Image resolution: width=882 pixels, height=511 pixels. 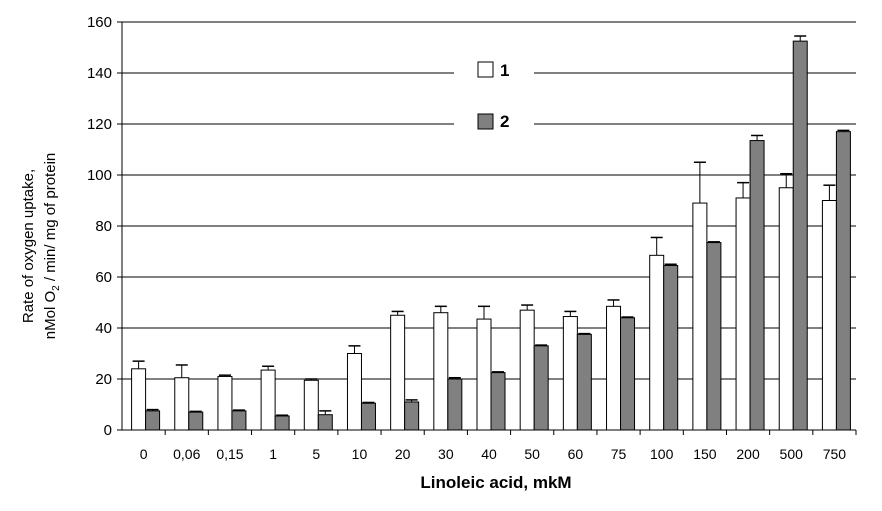 What do you see at coordinates (705, 454) in the screenshot?
I see `x-tick-label: 150` at bounding box center [705, 454].